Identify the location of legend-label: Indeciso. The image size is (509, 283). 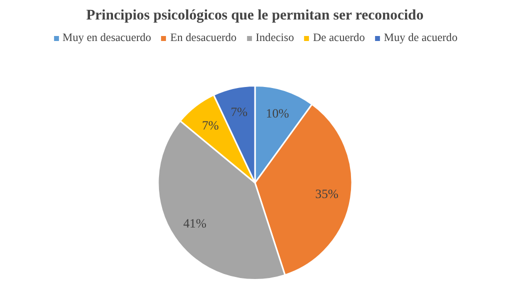
(275, 38).